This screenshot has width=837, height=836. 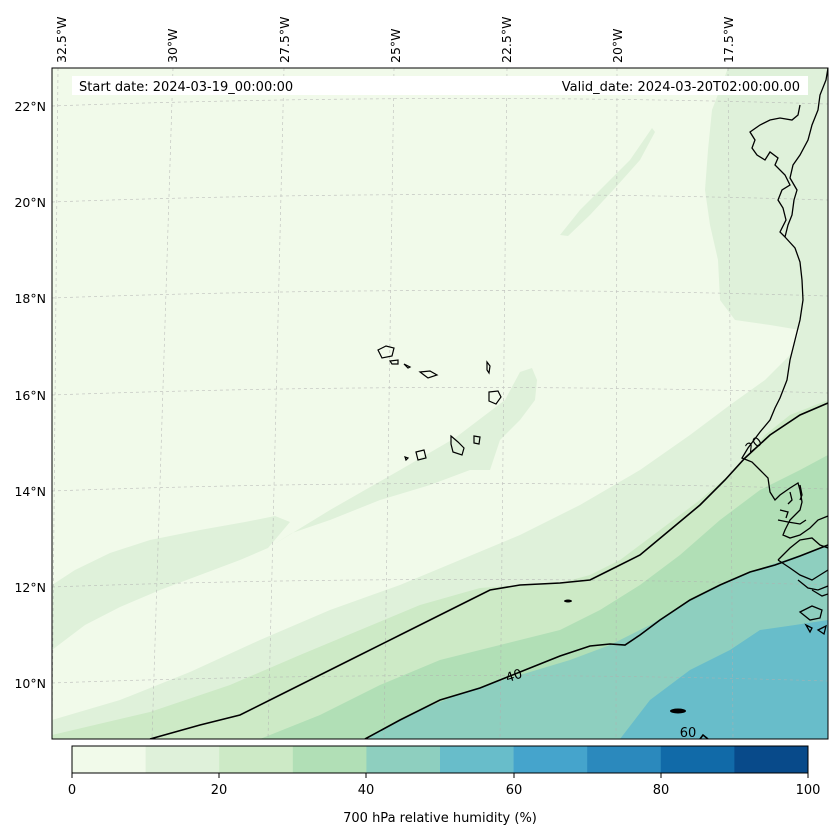 What do you see at coordinates (514, 676) in the screenshot?
I see `contour-label-40: 40` at bounding box center [514, 676].